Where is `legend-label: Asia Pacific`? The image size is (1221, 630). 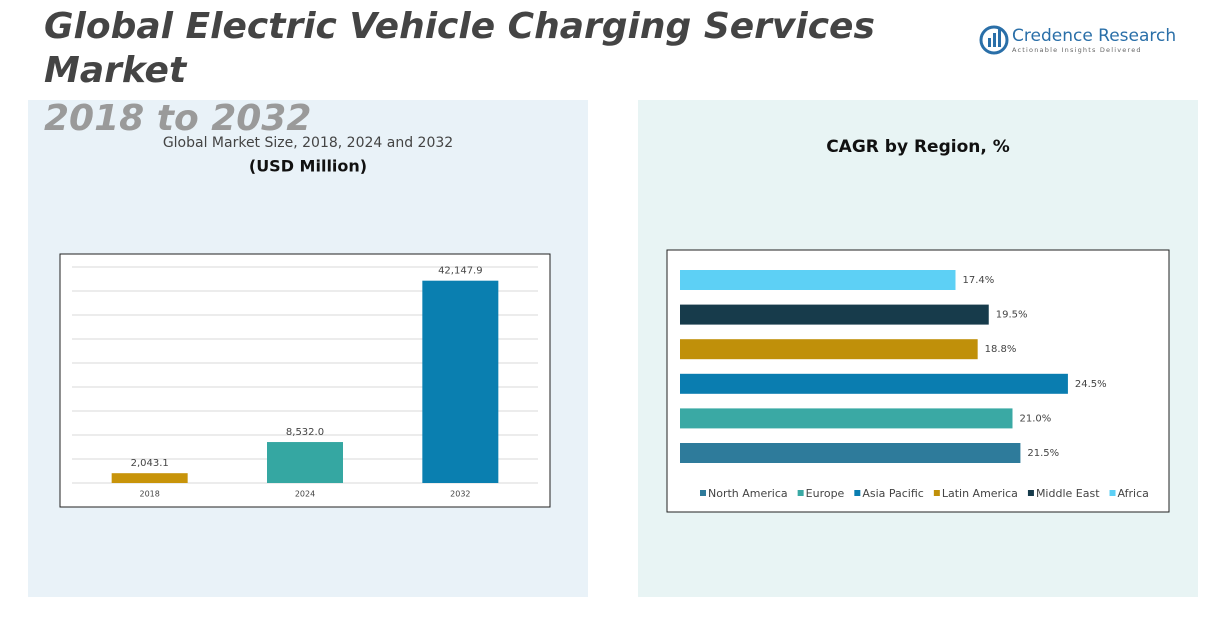 legend-label: Asia Pacific is located at coordinates (893, 493).